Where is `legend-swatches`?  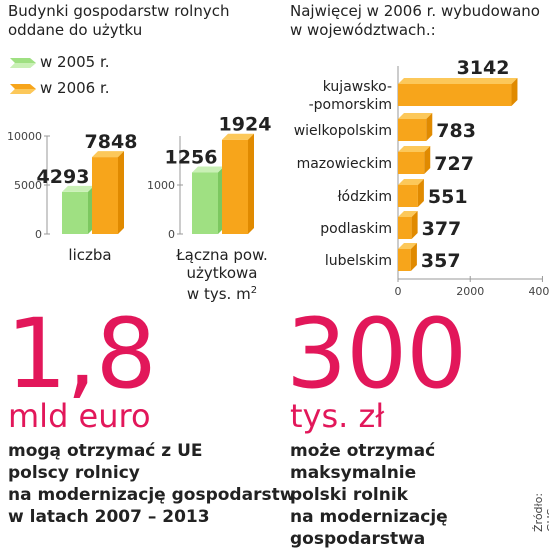
legend-swatches is located at coordinates (23, 76).